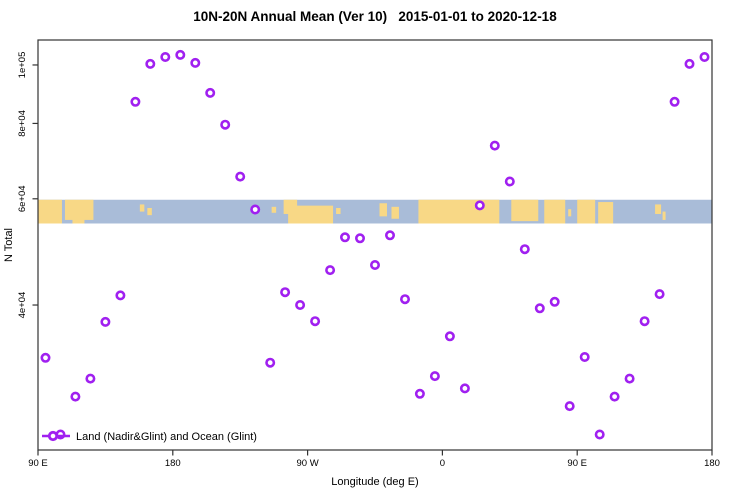  What do you see at coordinates (22, 305) in the screenshot?
I see `y-tick-label: 4e+04` at bounding box center [22, 305].